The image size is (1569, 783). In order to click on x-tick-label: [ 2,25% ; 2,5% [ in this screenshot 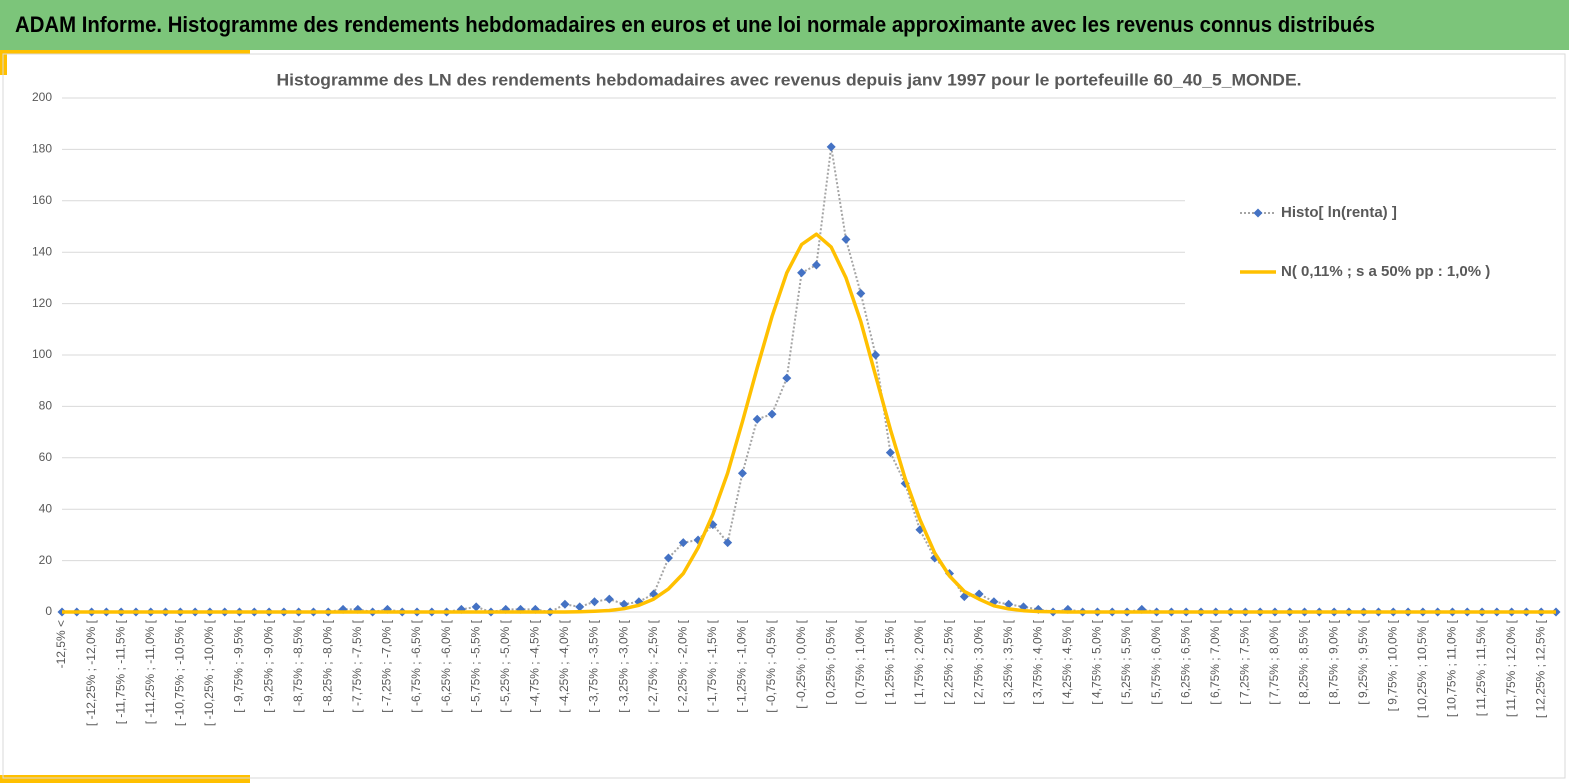, I will do `click(949, 661)`.